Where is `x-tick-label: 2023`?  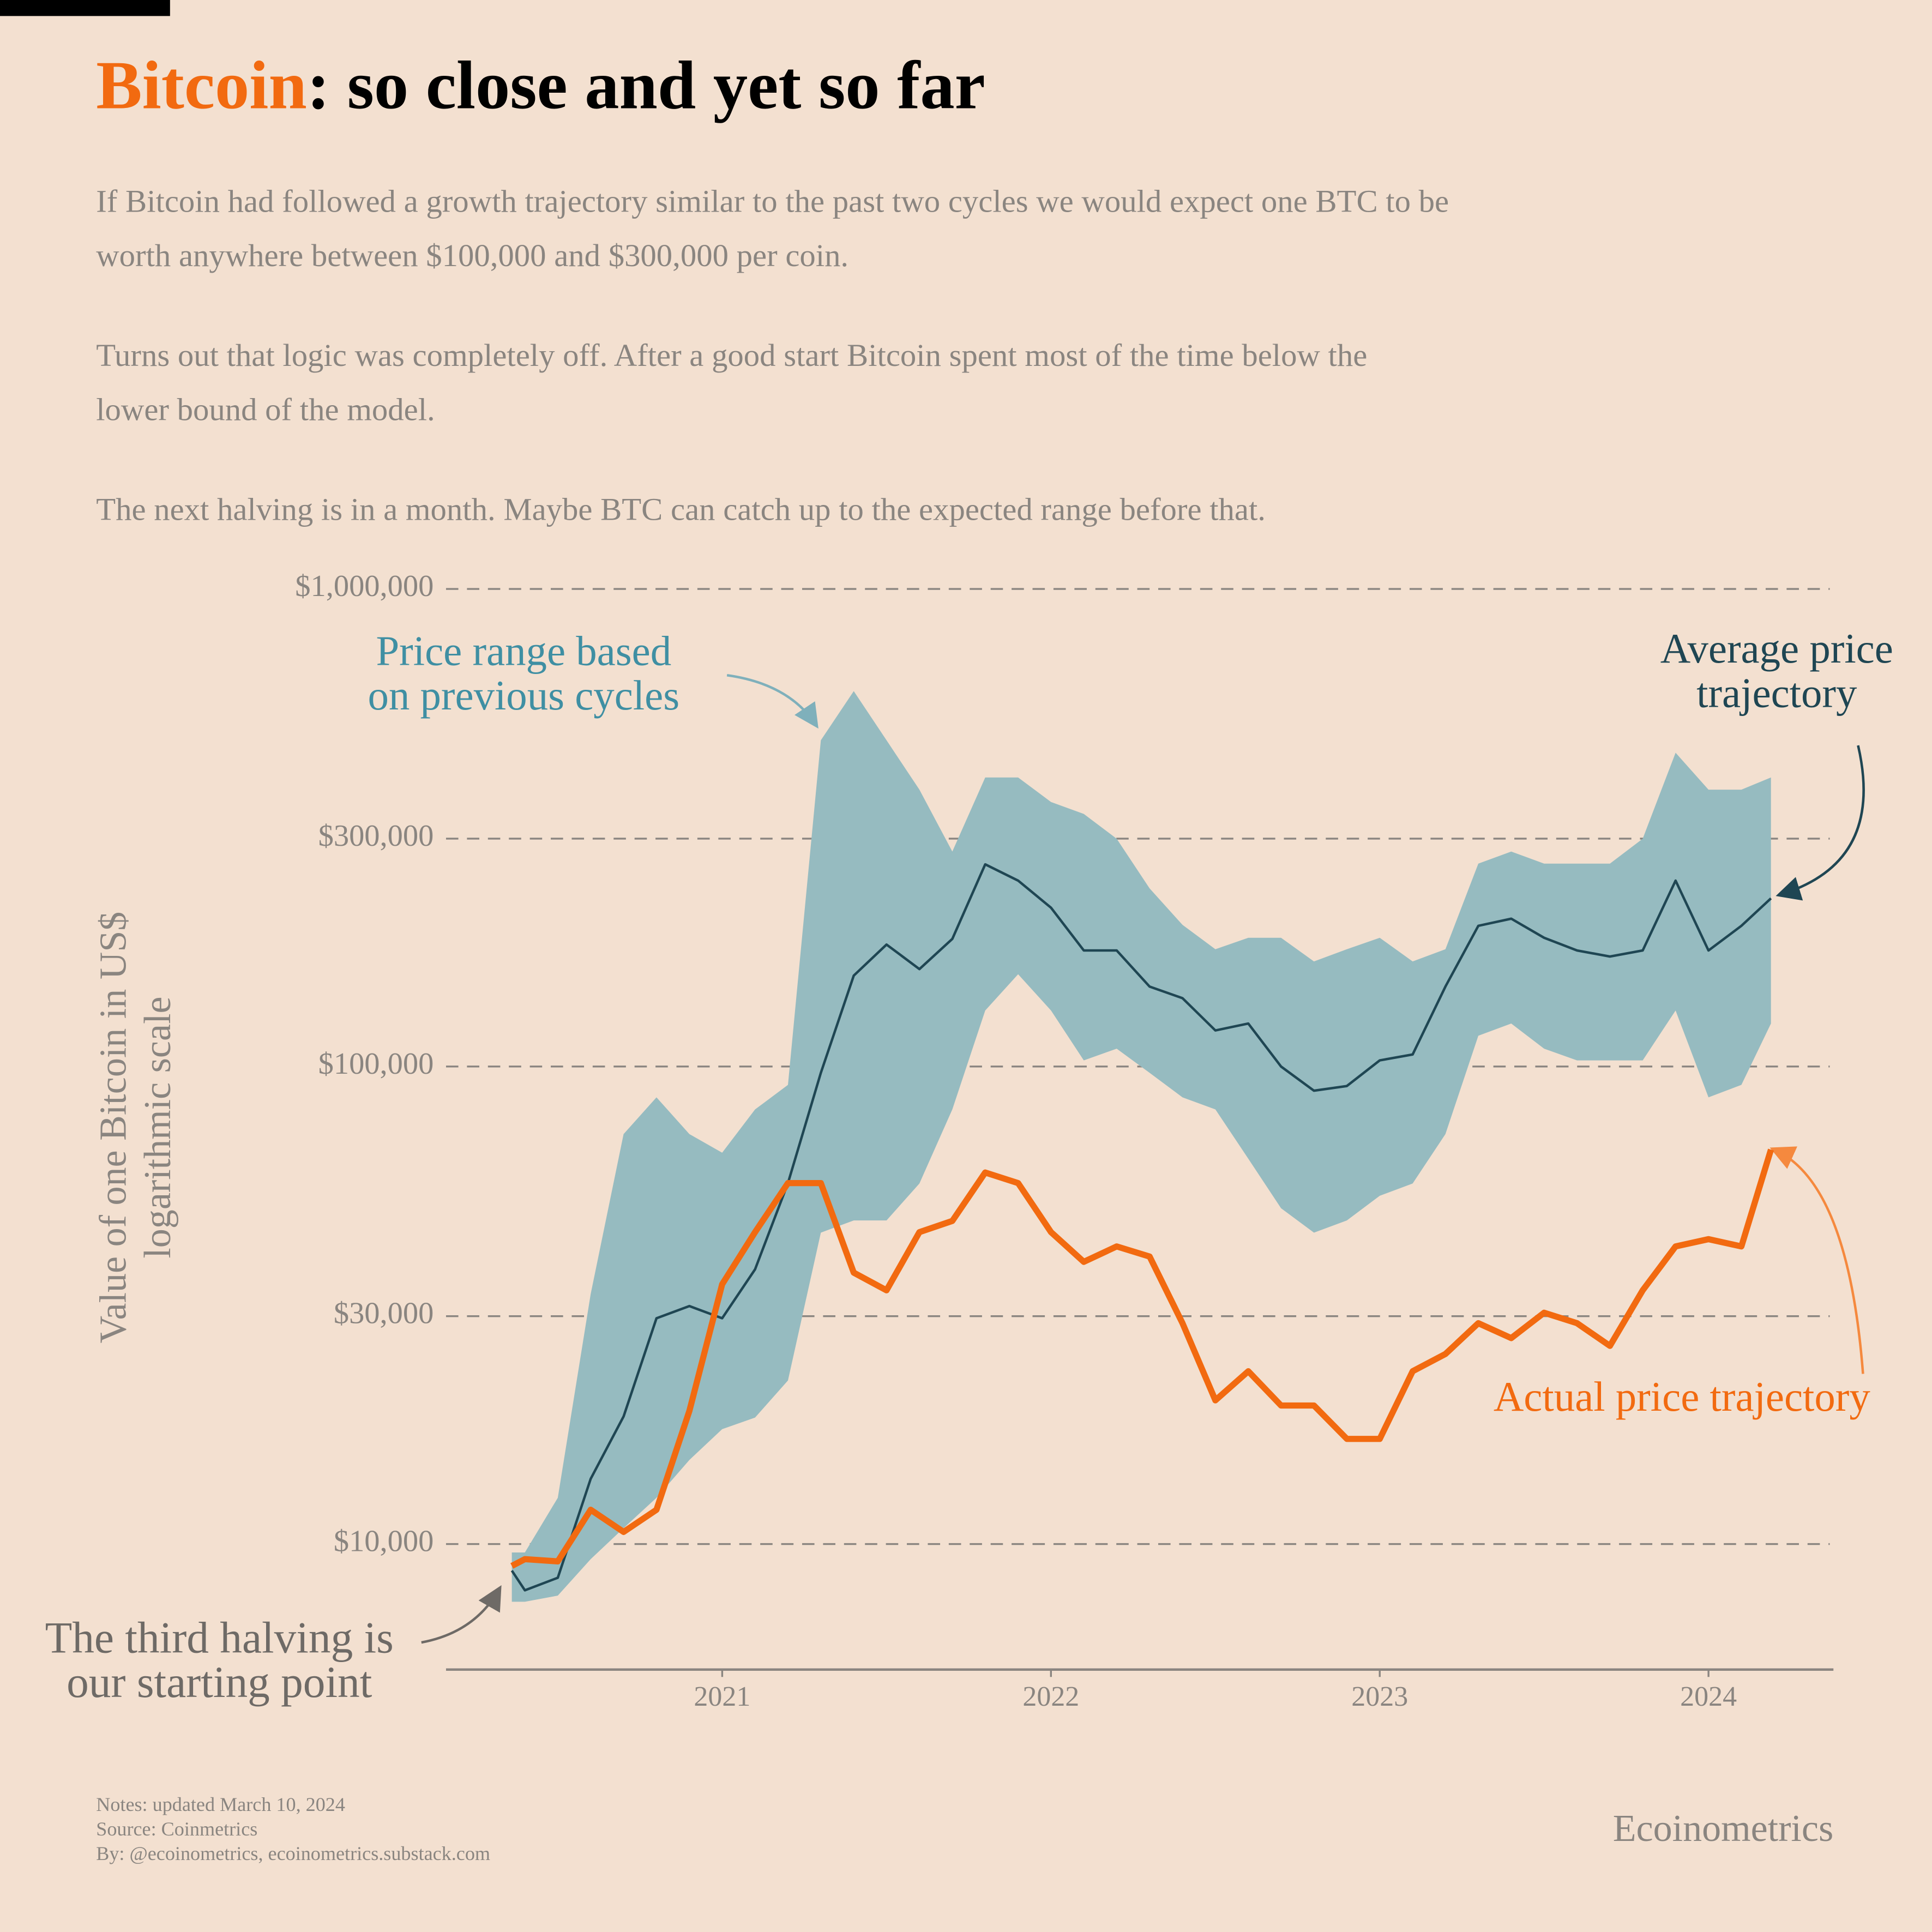
x-tick-label: 2023 is located at coordinates (1379, 1696).